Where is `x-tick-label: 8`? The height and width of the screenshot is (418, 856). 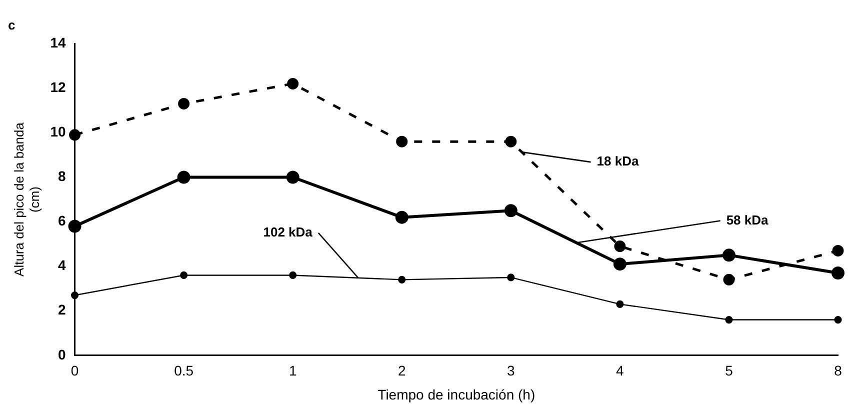 x-tick-label: 8 is located at coordinates (838, 370).